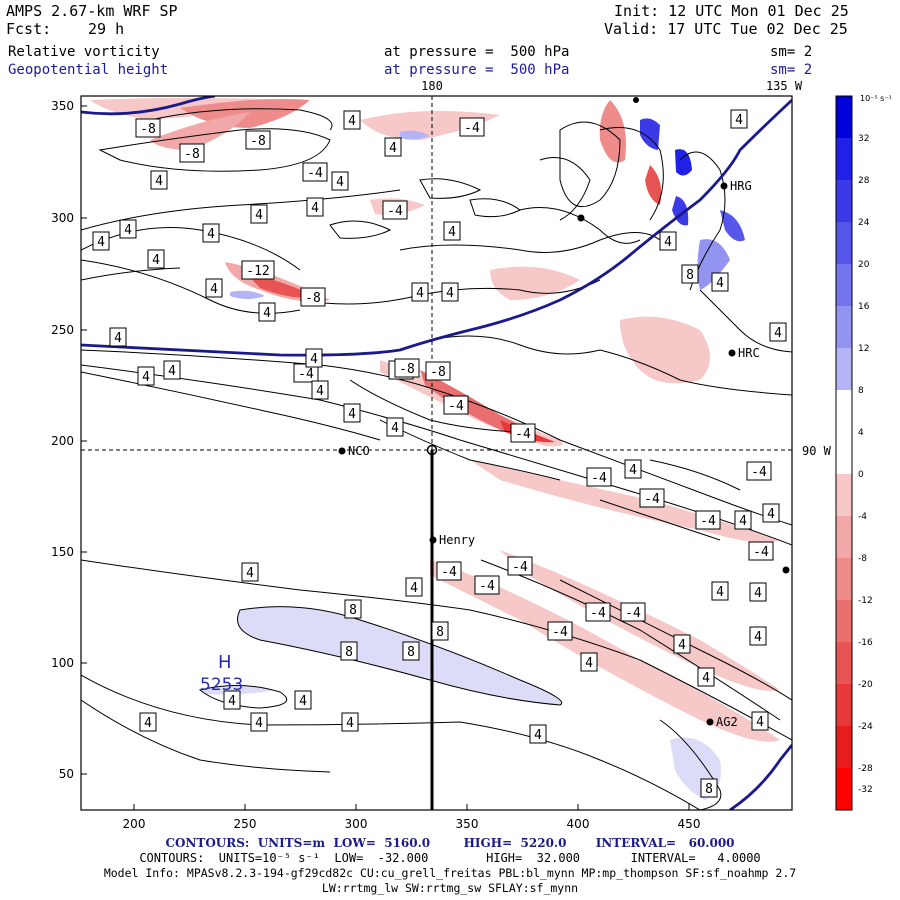 The width and height of the screenshot is (900, 900). What do you see at coordinates (861, 433) in the screenshot?
I see `colorbar-tick: 4` at bounding box center [861, 433].